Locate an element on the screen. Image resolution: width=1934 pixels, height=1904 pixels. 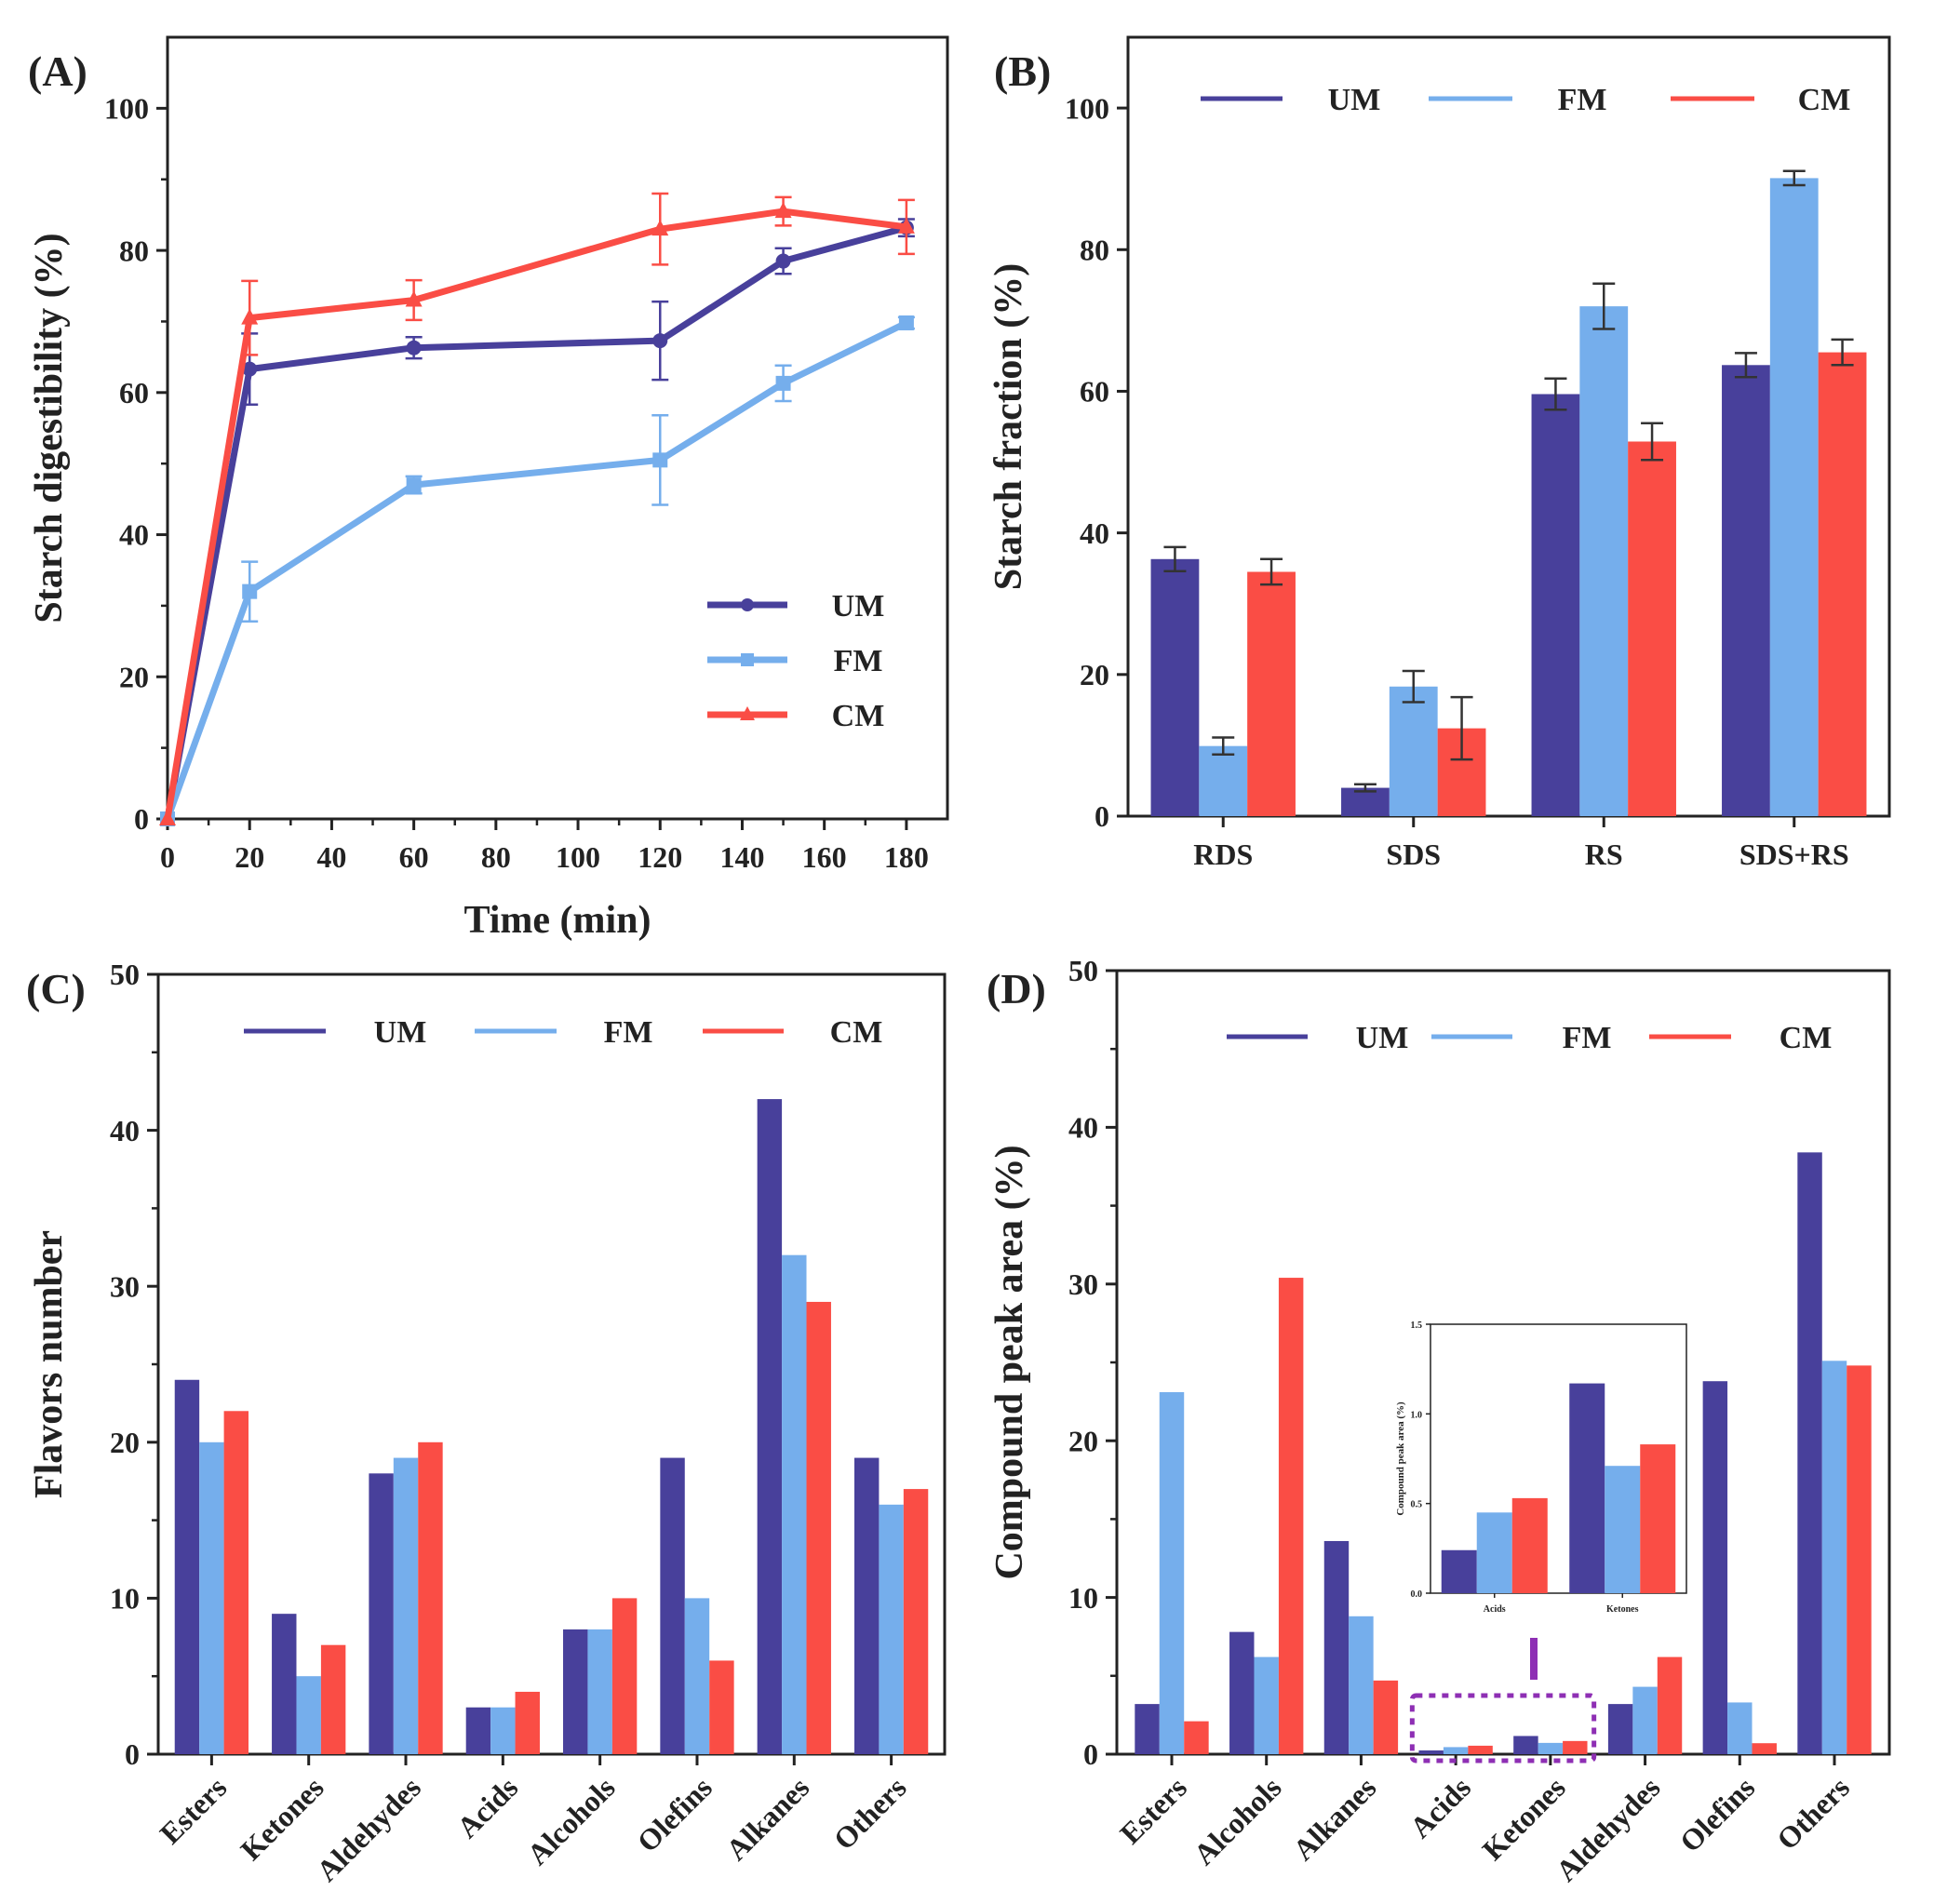
y-tick-label: 60 is located at coordinates (1094, 392).